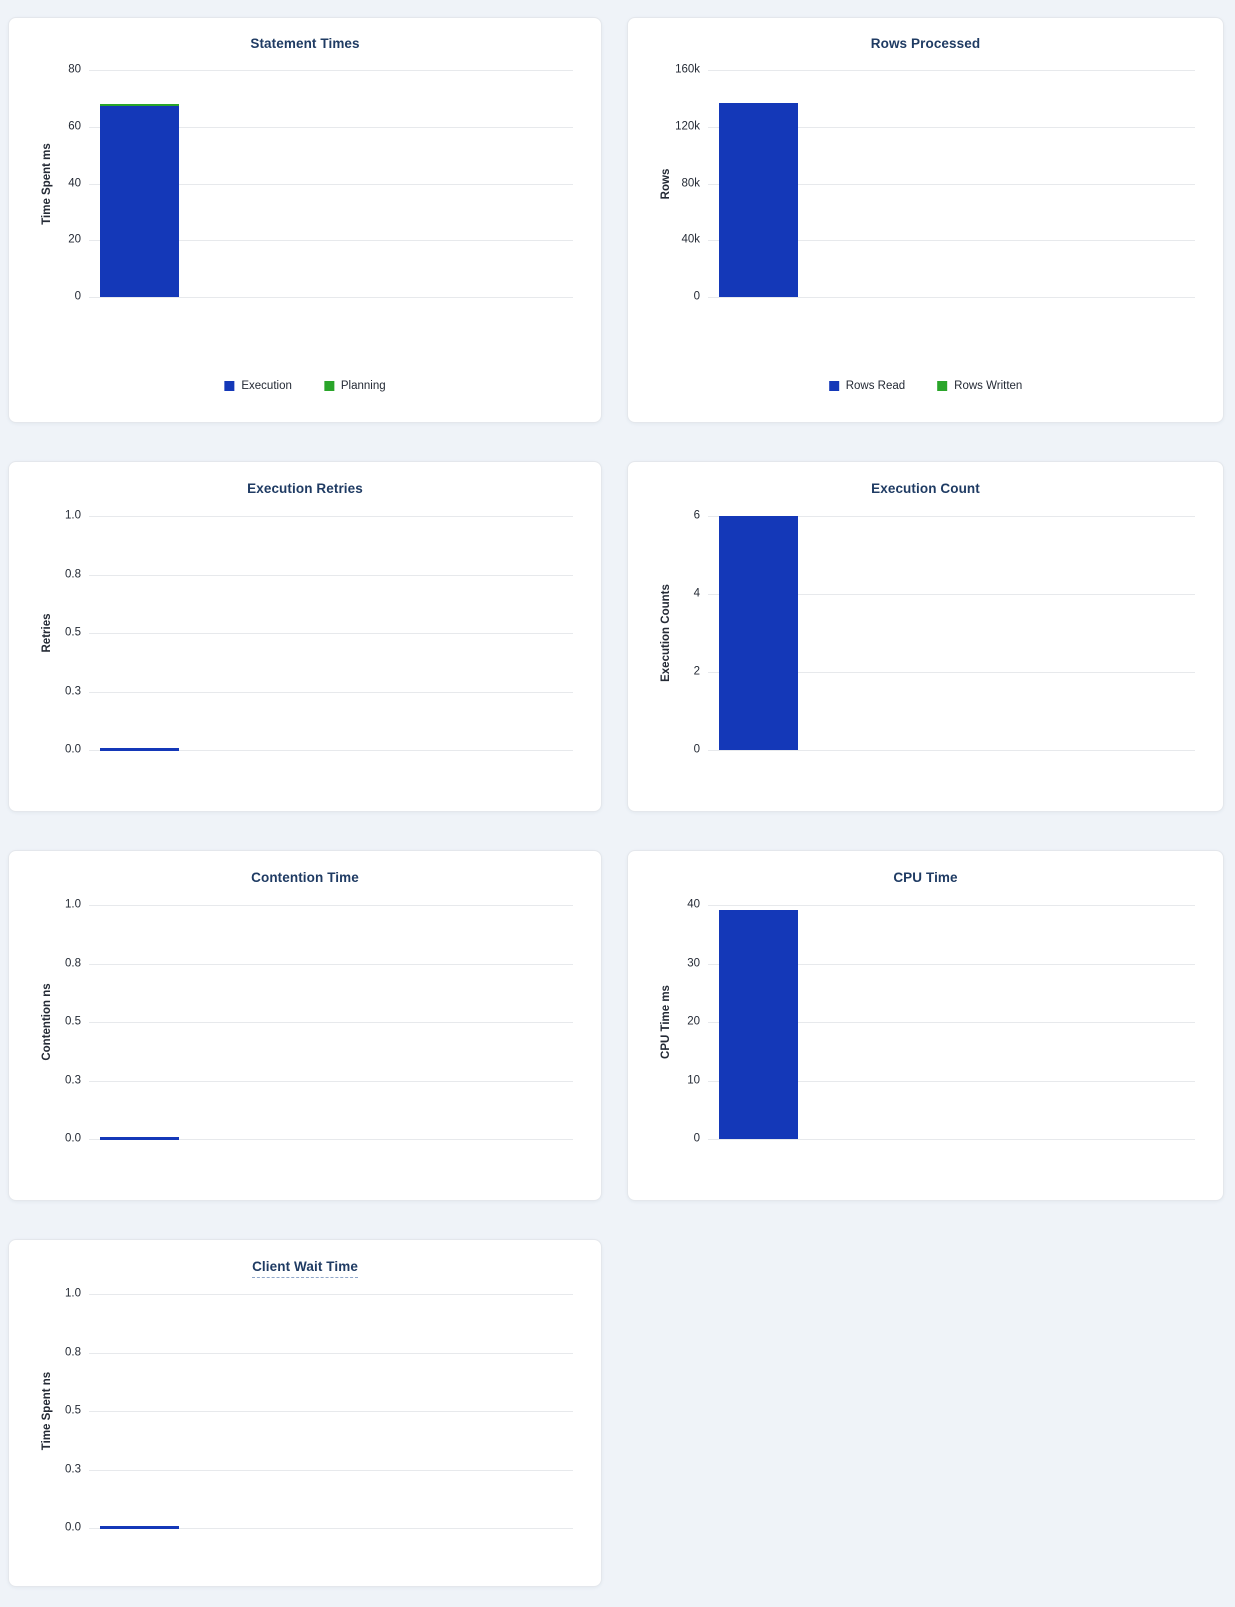 Image resolution: width=1235 pixels, height=1607 pixels. I want to click on y-tick-label: 60, so click(74, 126).